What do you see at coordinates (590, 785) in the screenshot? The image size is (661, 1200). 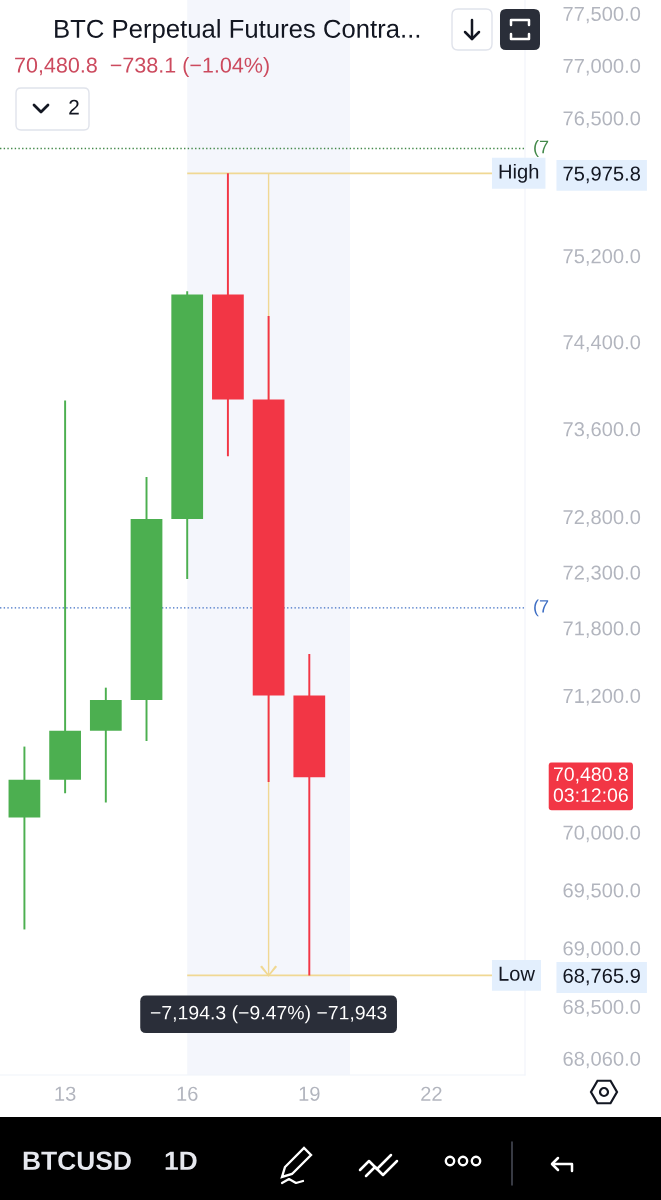 I see `text: 70,480.8 03:12:06` at bounding box center [590, 785].